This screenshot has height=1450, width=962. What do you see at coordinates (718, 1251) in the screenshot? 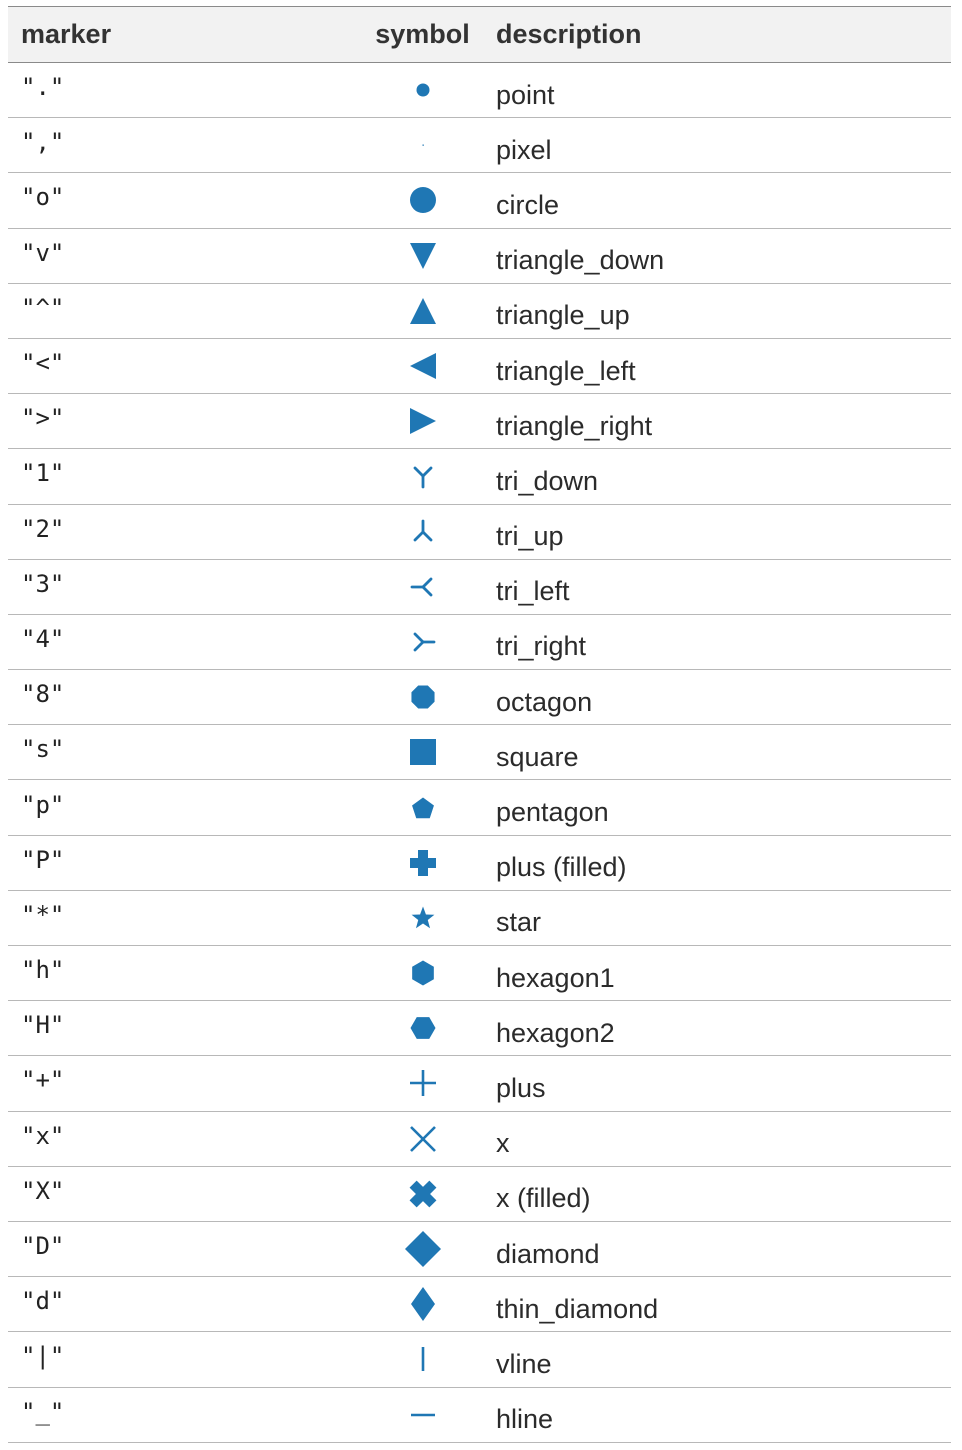
I see `marker-description: diamond` at bounding box center [718, 1251].